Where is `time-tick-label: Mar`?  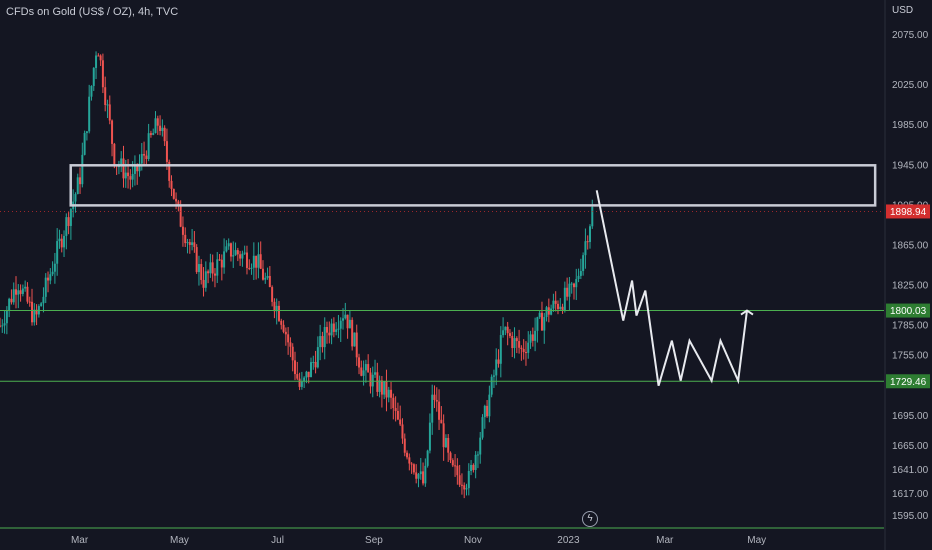
time-tick-label: Mar is located at coordinates (80, 540).